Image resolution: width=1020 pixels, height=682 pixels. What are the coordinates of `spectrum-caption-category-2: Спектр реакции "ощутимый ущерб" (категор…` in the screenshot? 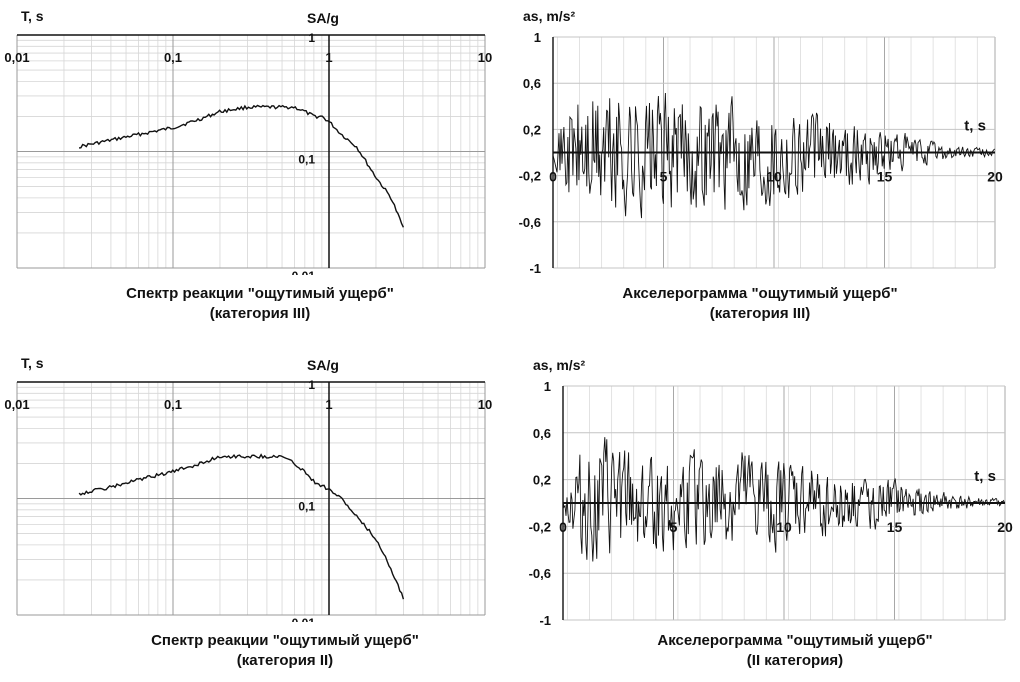 It's located at (285, 651).